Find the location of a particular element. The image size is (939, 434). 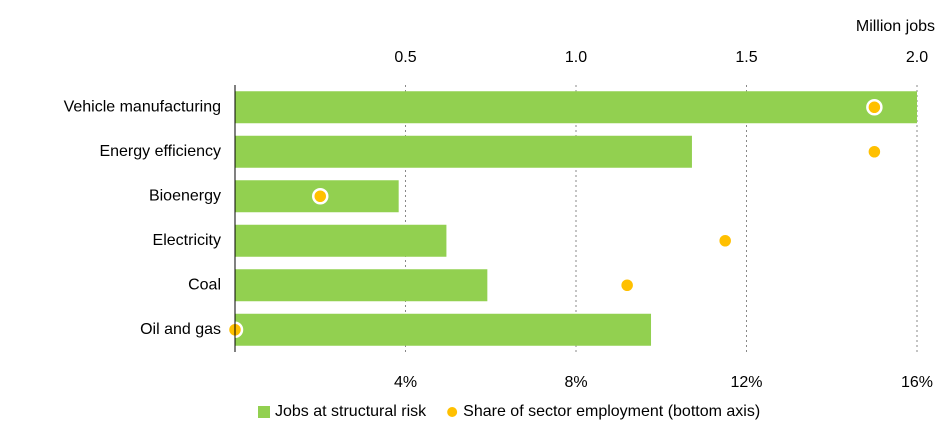

y-tick-label: Coal is located at coordinates (204, 284).